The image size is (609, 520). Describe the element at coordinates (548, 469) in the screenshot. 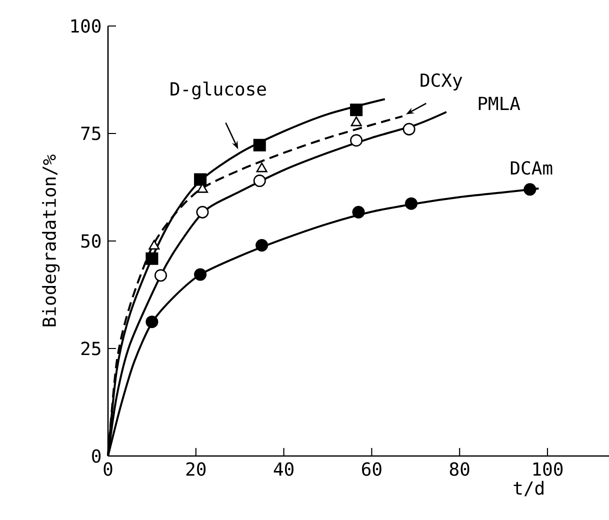

I see `x-tick-label: 100` at that location.